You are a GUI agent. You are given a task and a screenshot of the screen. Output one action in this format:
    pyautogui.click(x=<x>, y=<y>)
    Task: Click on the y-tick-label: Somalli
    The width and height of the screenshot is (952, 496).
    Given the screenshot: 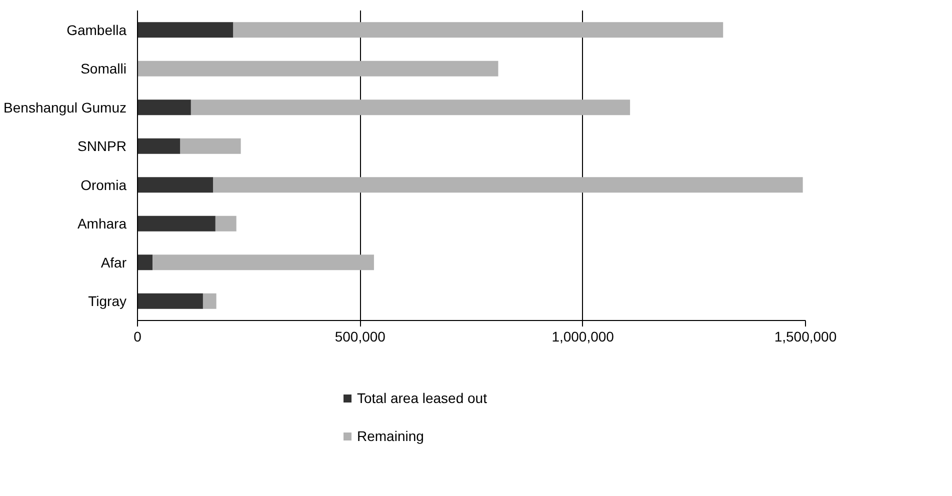 What is the action you would take?
    pyautogui.click(x=103, y=68)
    